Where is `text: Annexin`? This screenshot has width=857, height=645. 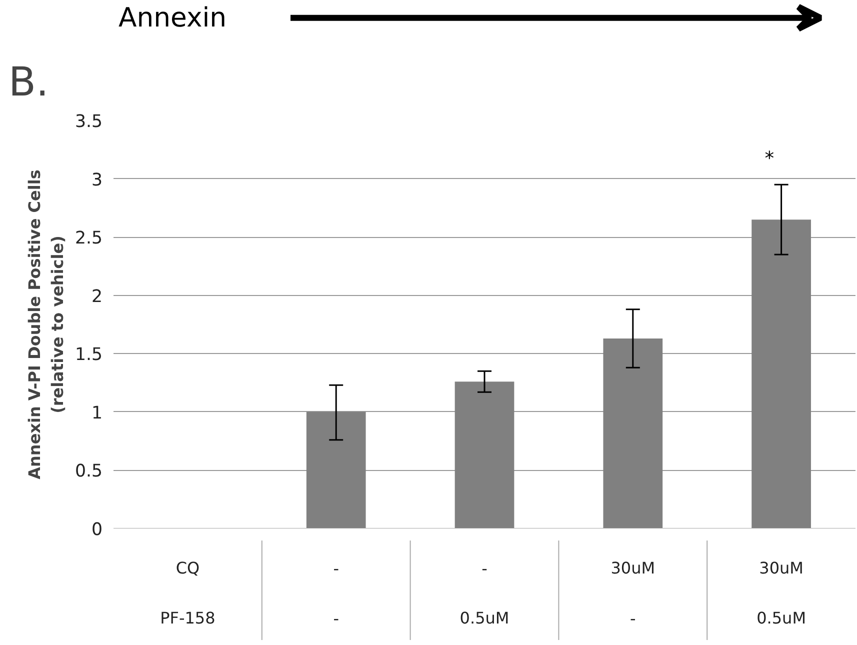 text: Annexin is located at coordinates (172, 18).